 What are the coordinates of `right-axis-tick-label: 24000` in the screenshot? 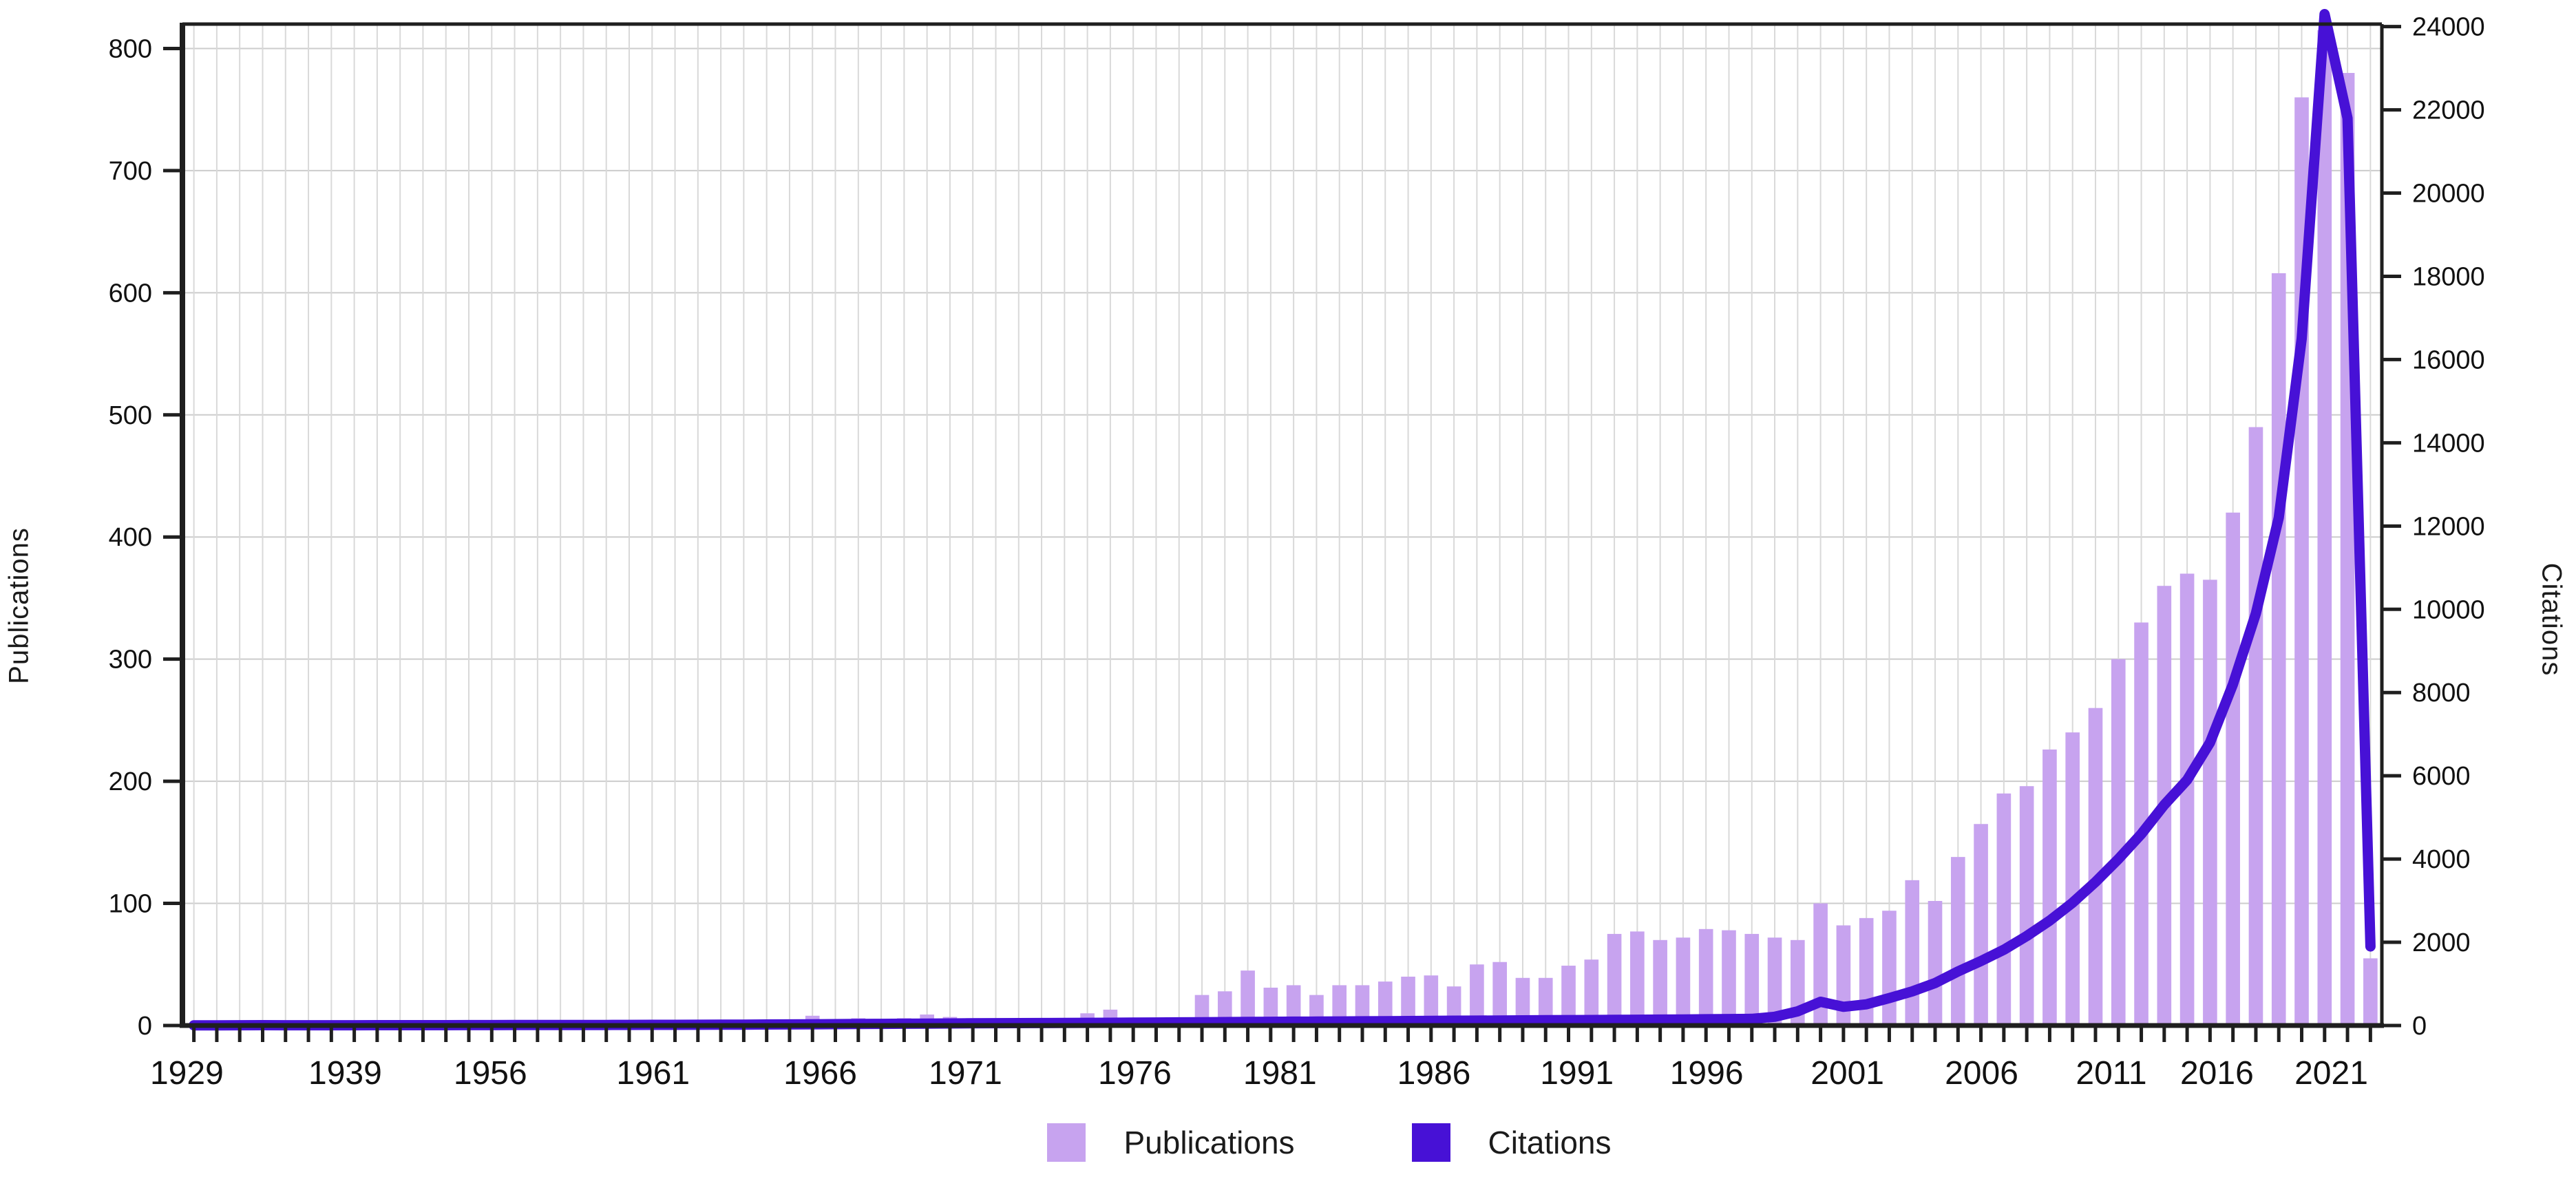 It's located at (2449, 28).